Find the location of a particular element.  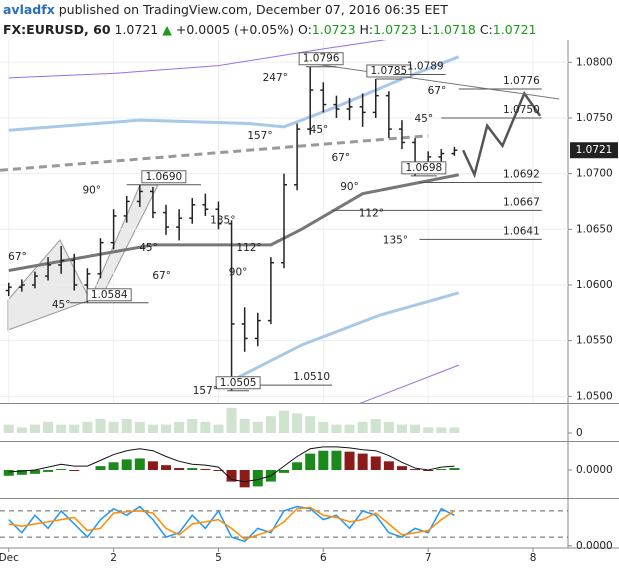

o-label: O: is located at coordinates (304, 29).